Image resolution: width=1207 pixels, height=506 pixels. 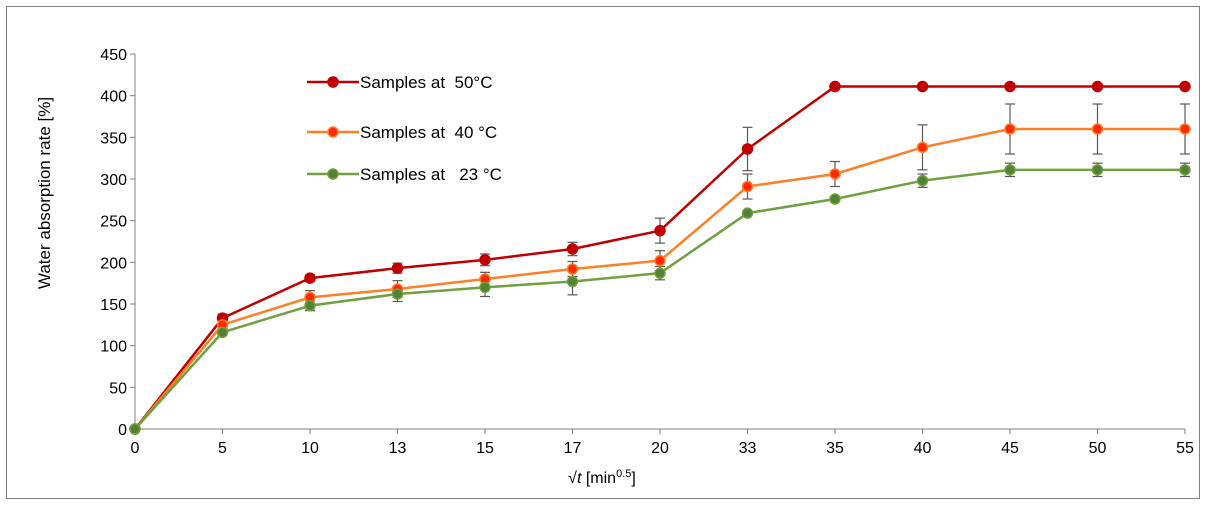 What do you see at coordinates (633, 478) in the screenshot?
I see `x-axis-label-close: ]` at bounding box center [633, 478].